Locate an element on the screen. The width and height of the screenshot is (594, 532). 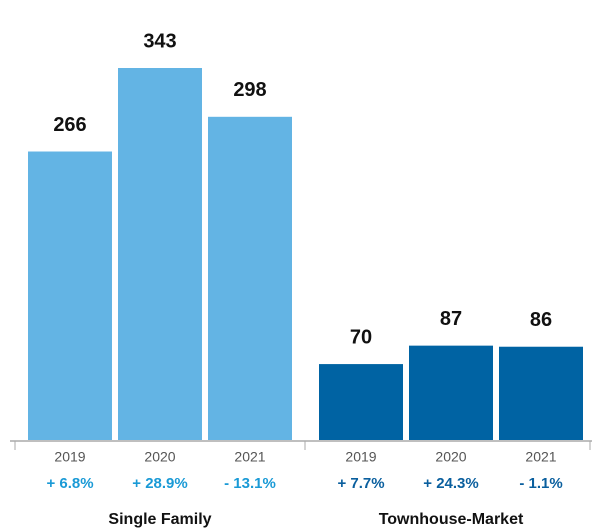
value-label: 298 is located at coordinates (249, 90).